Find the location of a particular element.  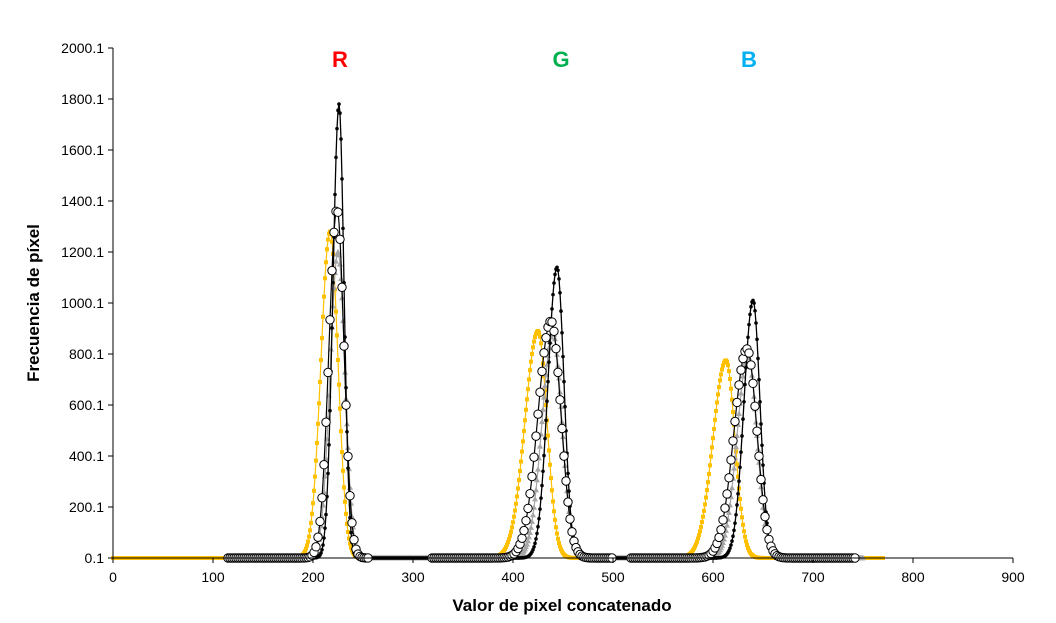

x-tick-label: 300 is located at coordinates (413, 577).